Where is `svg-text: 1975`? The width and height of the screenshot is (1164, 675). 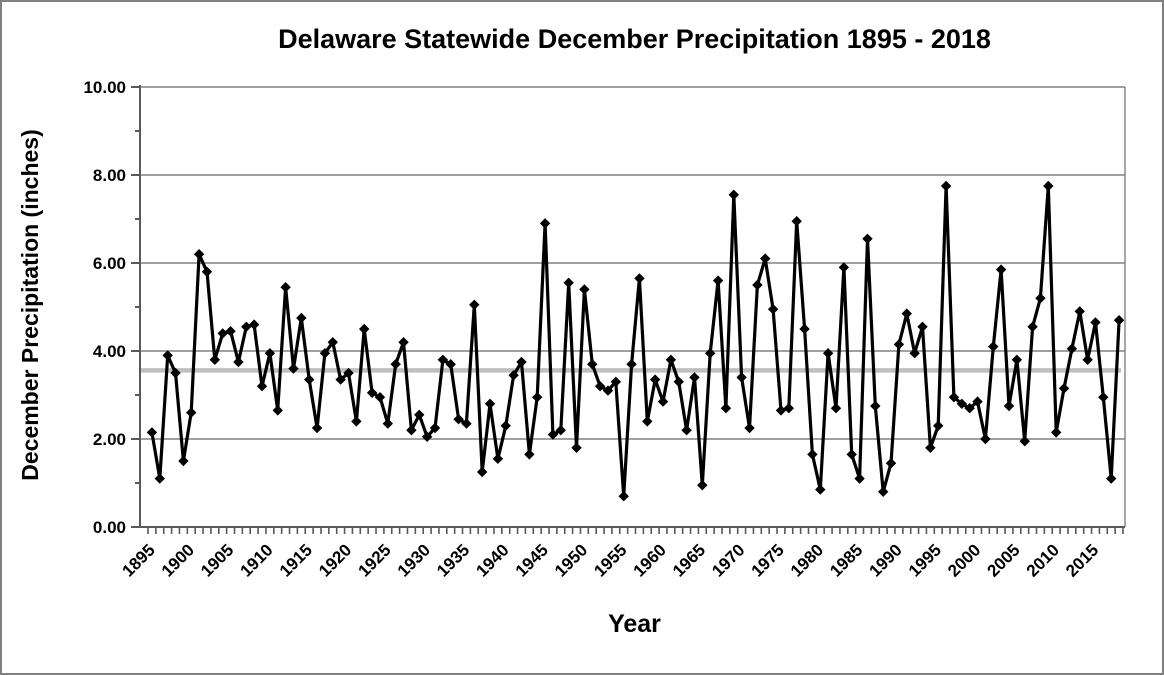 svg-text: 1975 is located at coordinates (768, 560).